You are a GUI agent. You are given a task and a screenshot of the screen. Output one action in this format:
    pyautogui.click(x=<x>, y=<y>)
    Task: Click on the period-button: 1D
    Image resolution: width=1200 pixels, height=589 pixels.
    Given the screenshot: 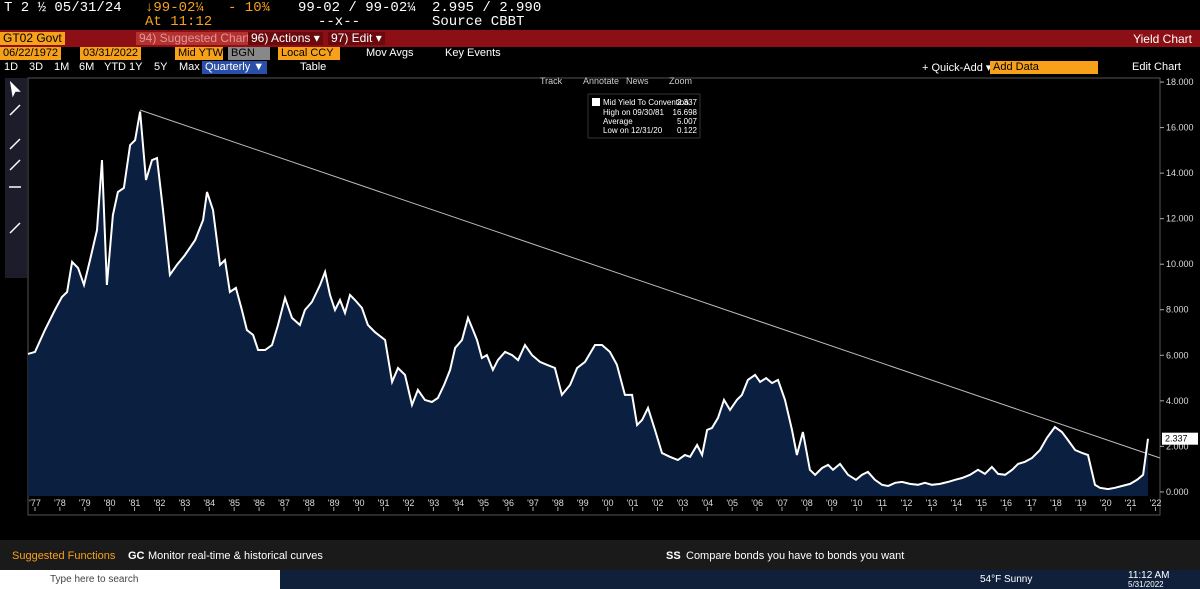 What is the action you would take?
    pyautogui.click(x=11, y=67)
    